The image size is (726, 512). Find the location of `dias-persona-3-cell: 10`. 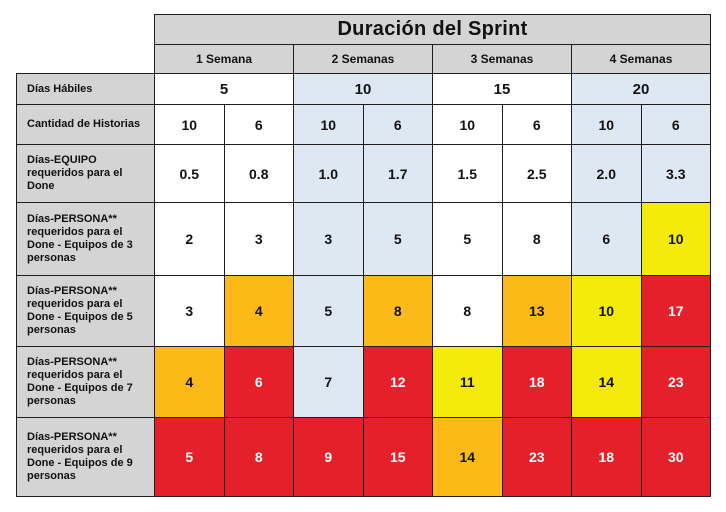

dias-persona-3-cell: 10 is located at coordinates (676, 239).